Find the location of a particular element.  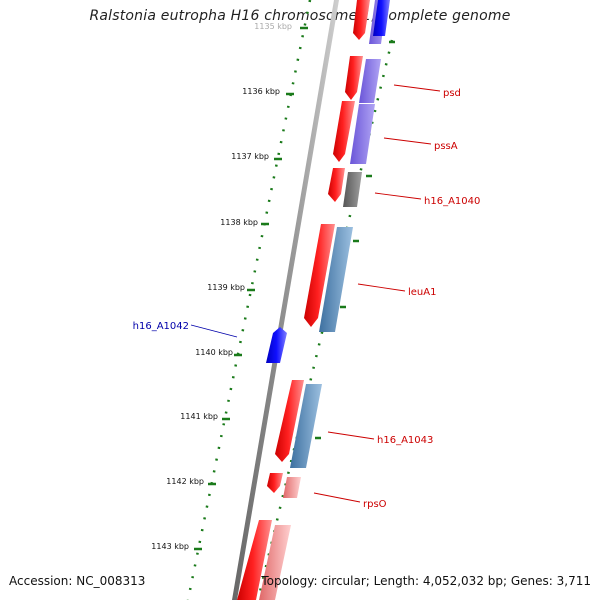

ruler-label: 1142 kbp is located at coordinates (185, 481).